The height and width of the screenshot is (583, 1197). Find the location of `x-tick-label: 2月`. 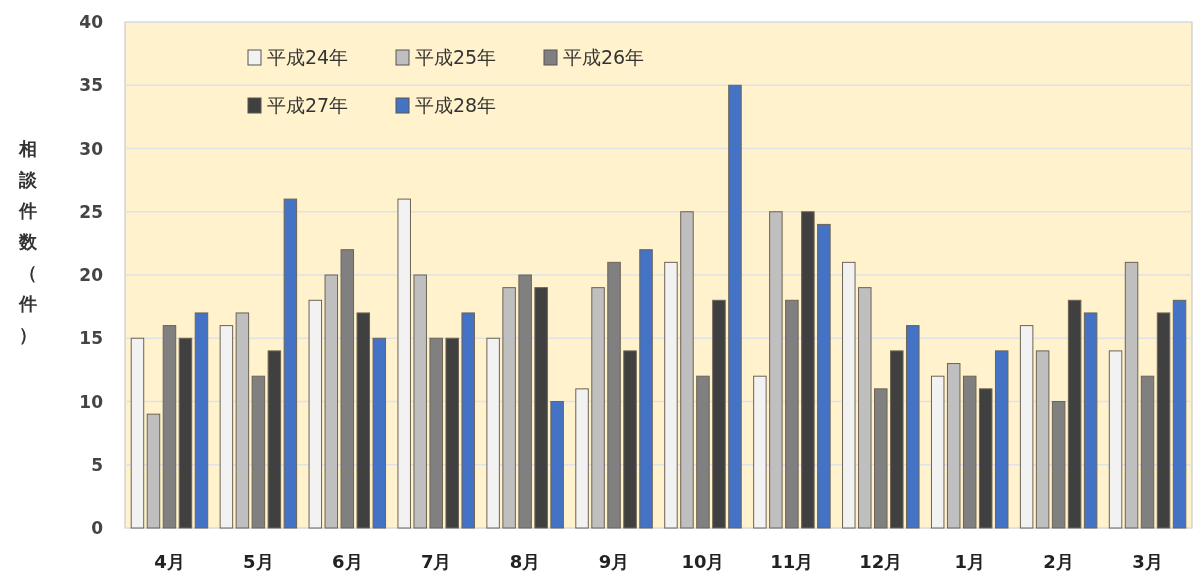

x-tick-label: 2月 is located at coordinates (1058, 561).